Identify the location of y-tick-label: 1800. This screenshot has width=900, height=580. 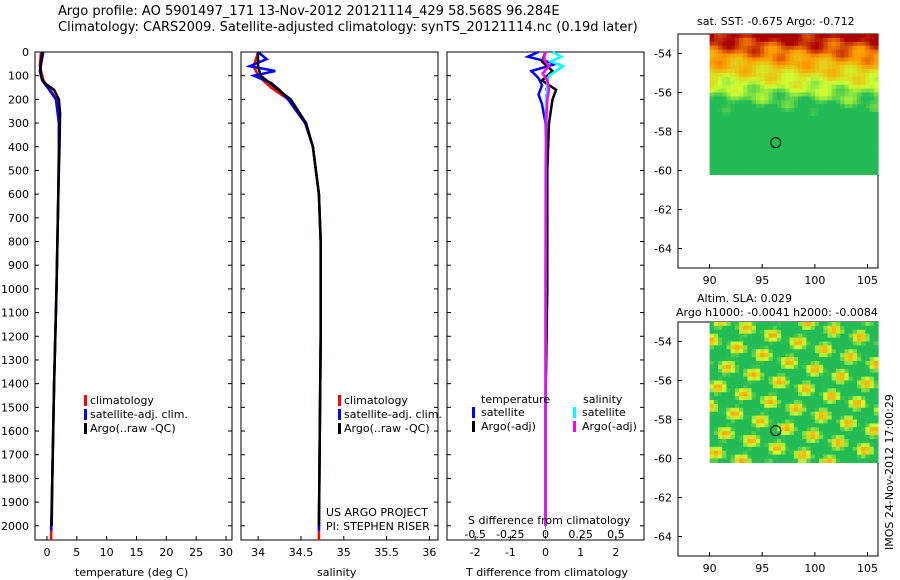
(15, 478).